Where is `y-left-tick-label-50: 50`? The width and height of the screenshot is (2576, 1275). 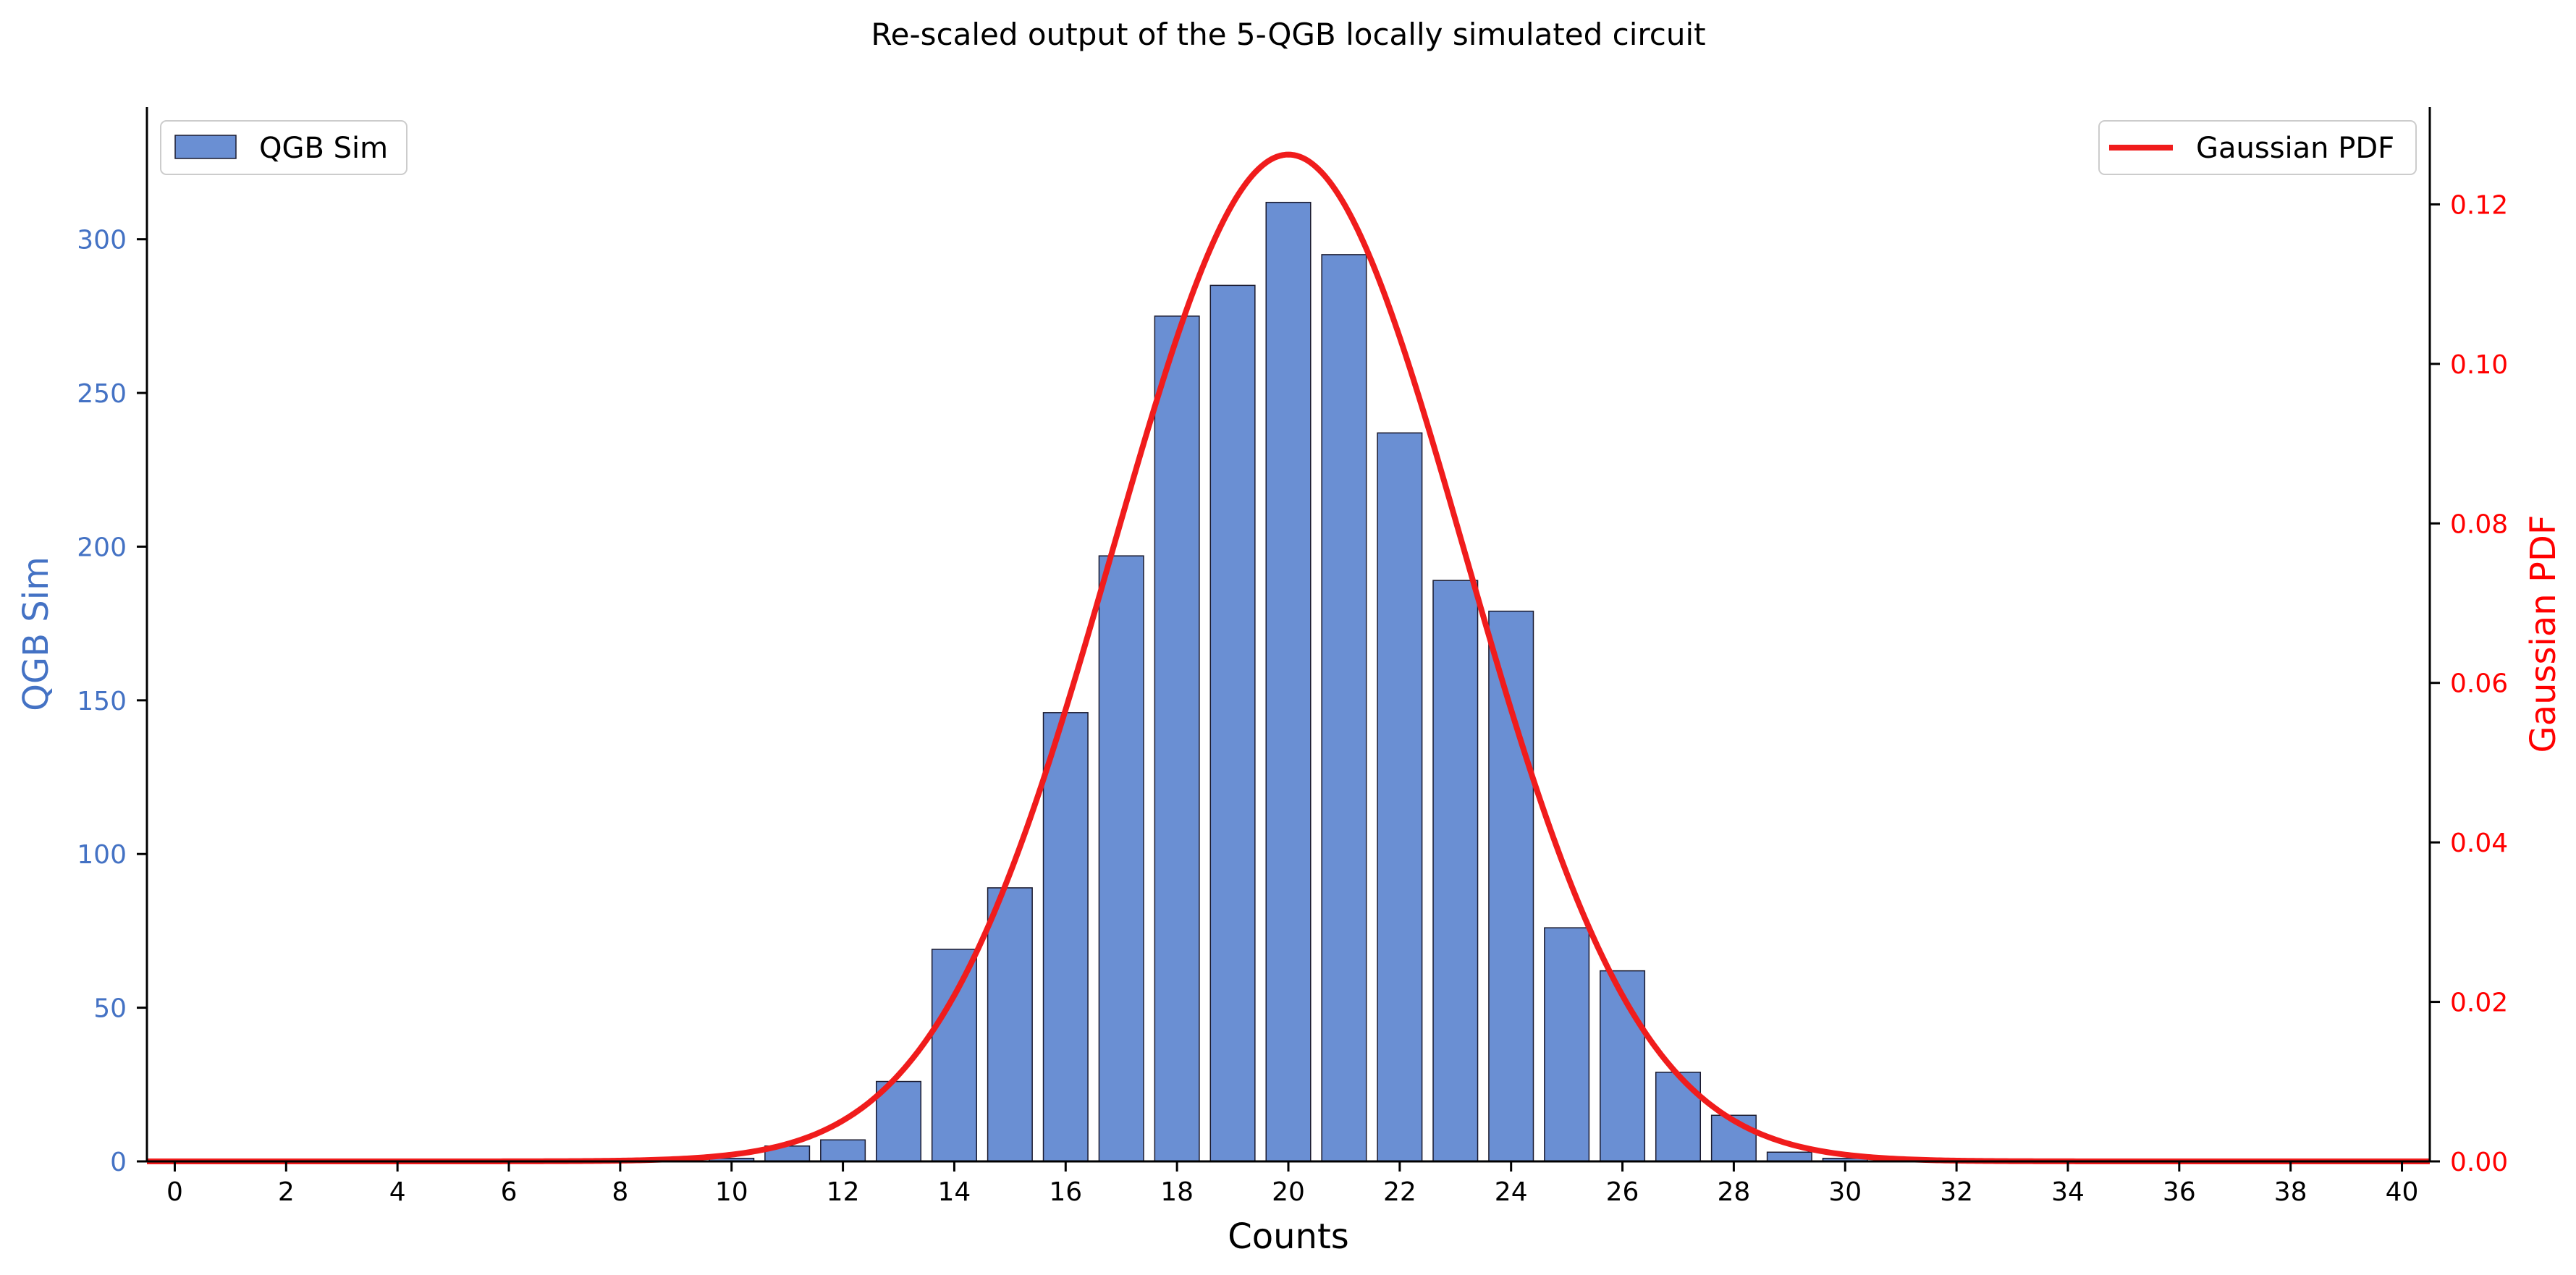
y-left-tick-label-50: 50 is located at coordinates (110, 1009).